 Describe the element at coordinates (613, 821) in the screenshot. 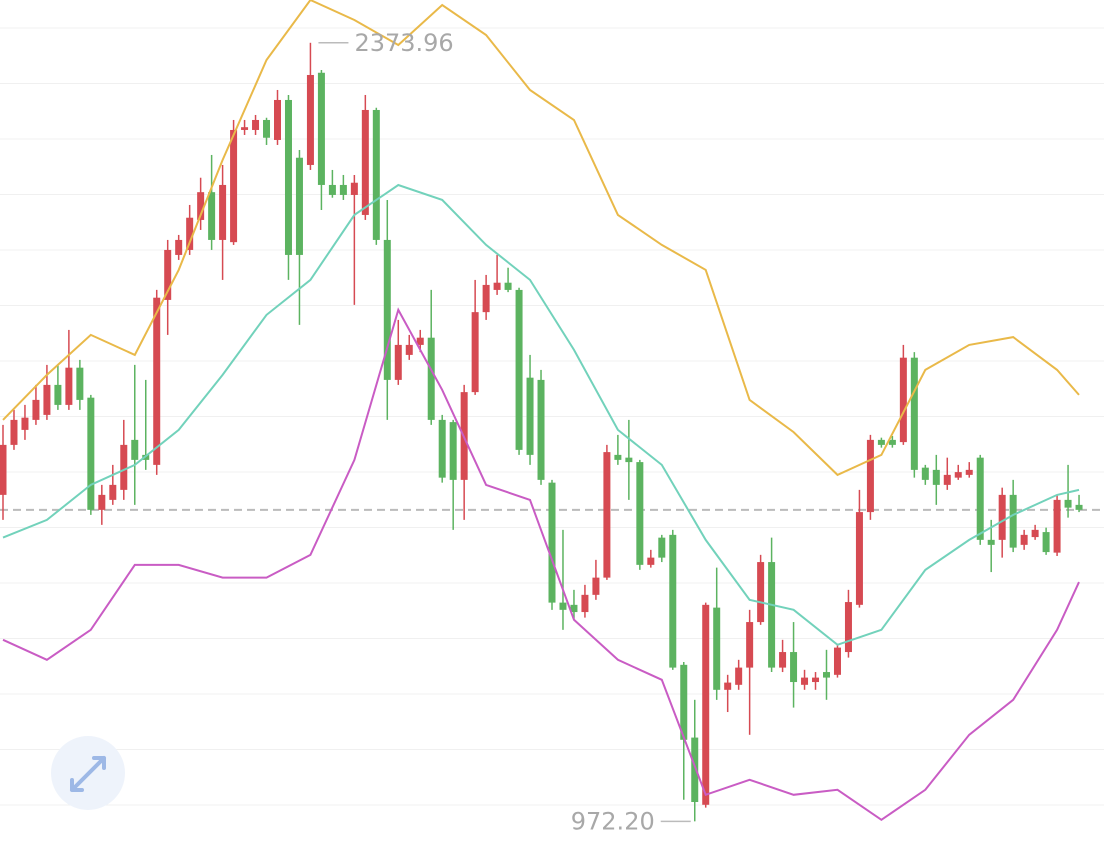

I see `annotation-label: 972.20` at that location.